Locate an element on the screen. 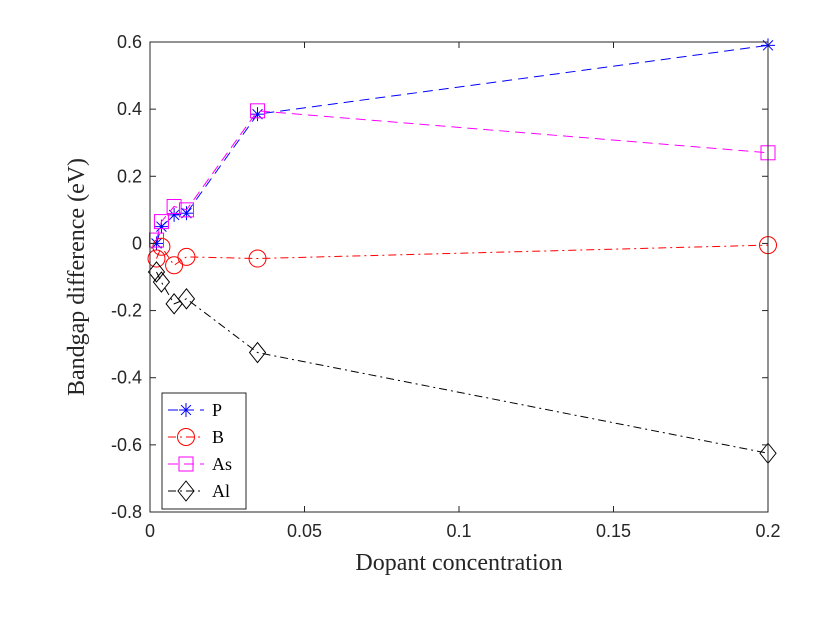 This screenshot has width=830, height=623. x-tick-label: 0.2 is located at coordinates (767, 531).